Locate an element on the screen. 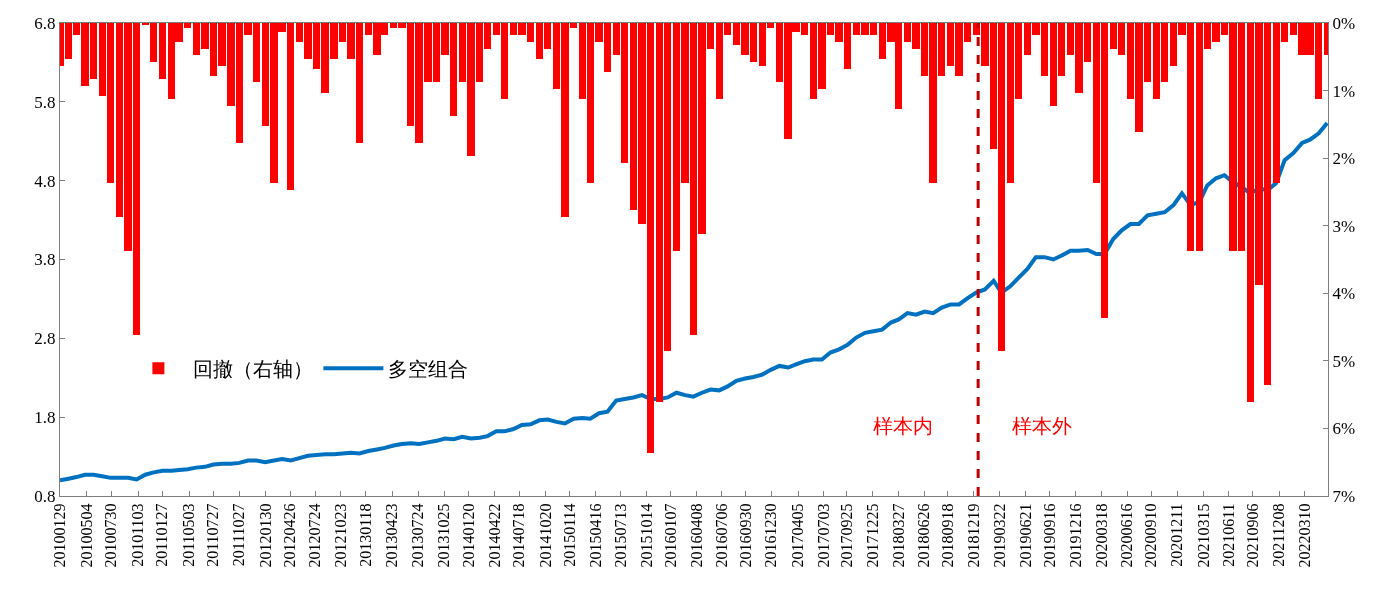 The image size is (1386, 606). legend-label: 回撤（右轴） is located at coordinates (253, 369).